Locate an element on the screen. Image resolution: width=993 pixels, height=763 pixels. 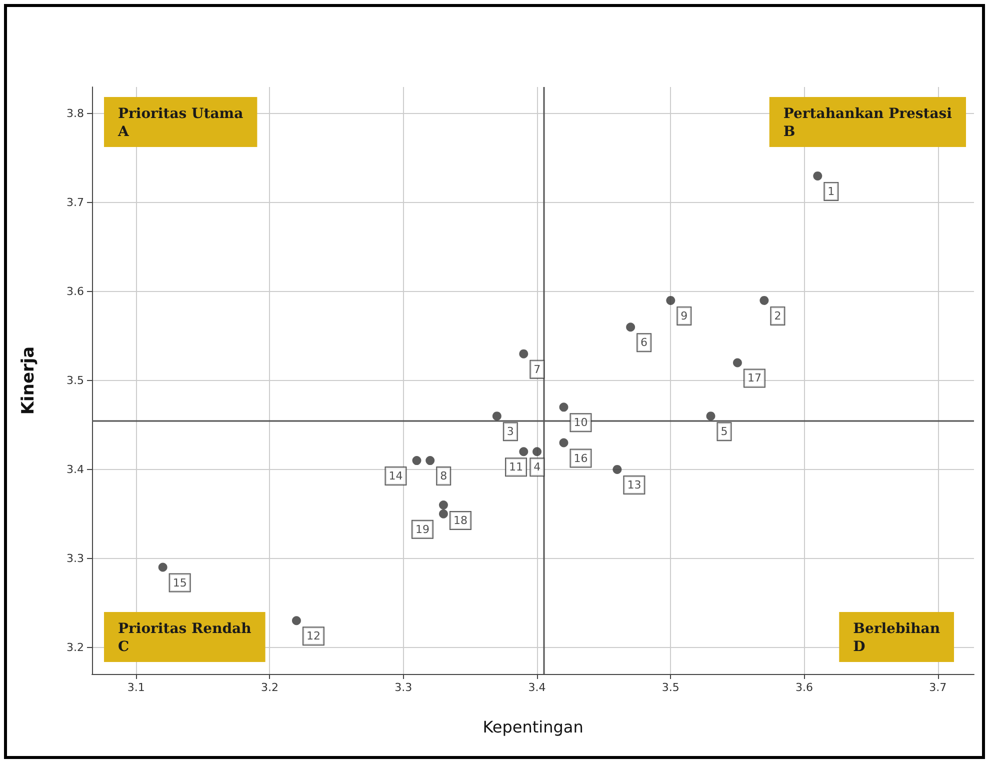
x-tick-label: 3.6 is located at coordinates (805, 687).